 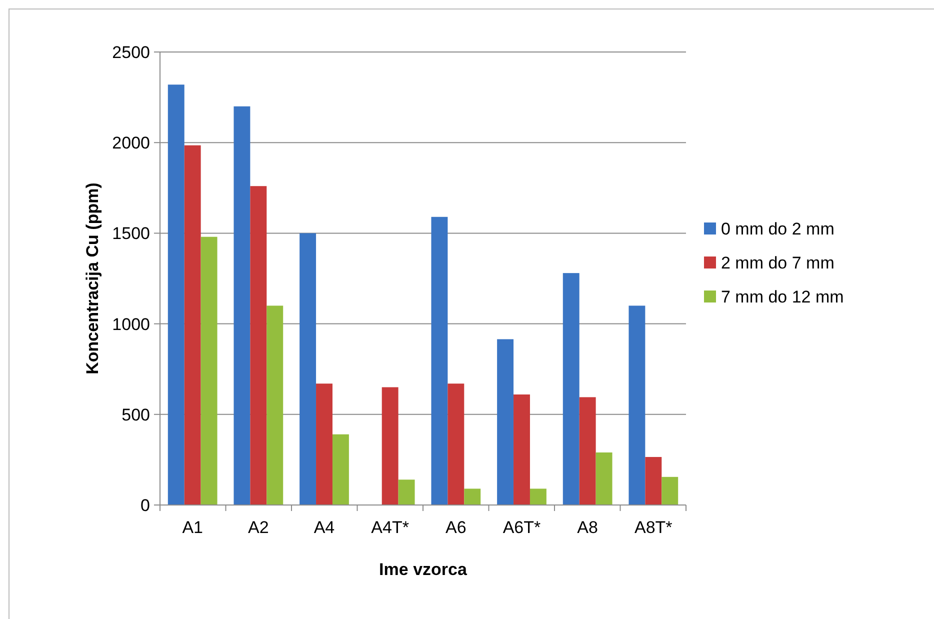 What do you see at coordinates (456, 527) in the screenshot?
I see `x-tick-label: A6` at bounding box center [456, 527].